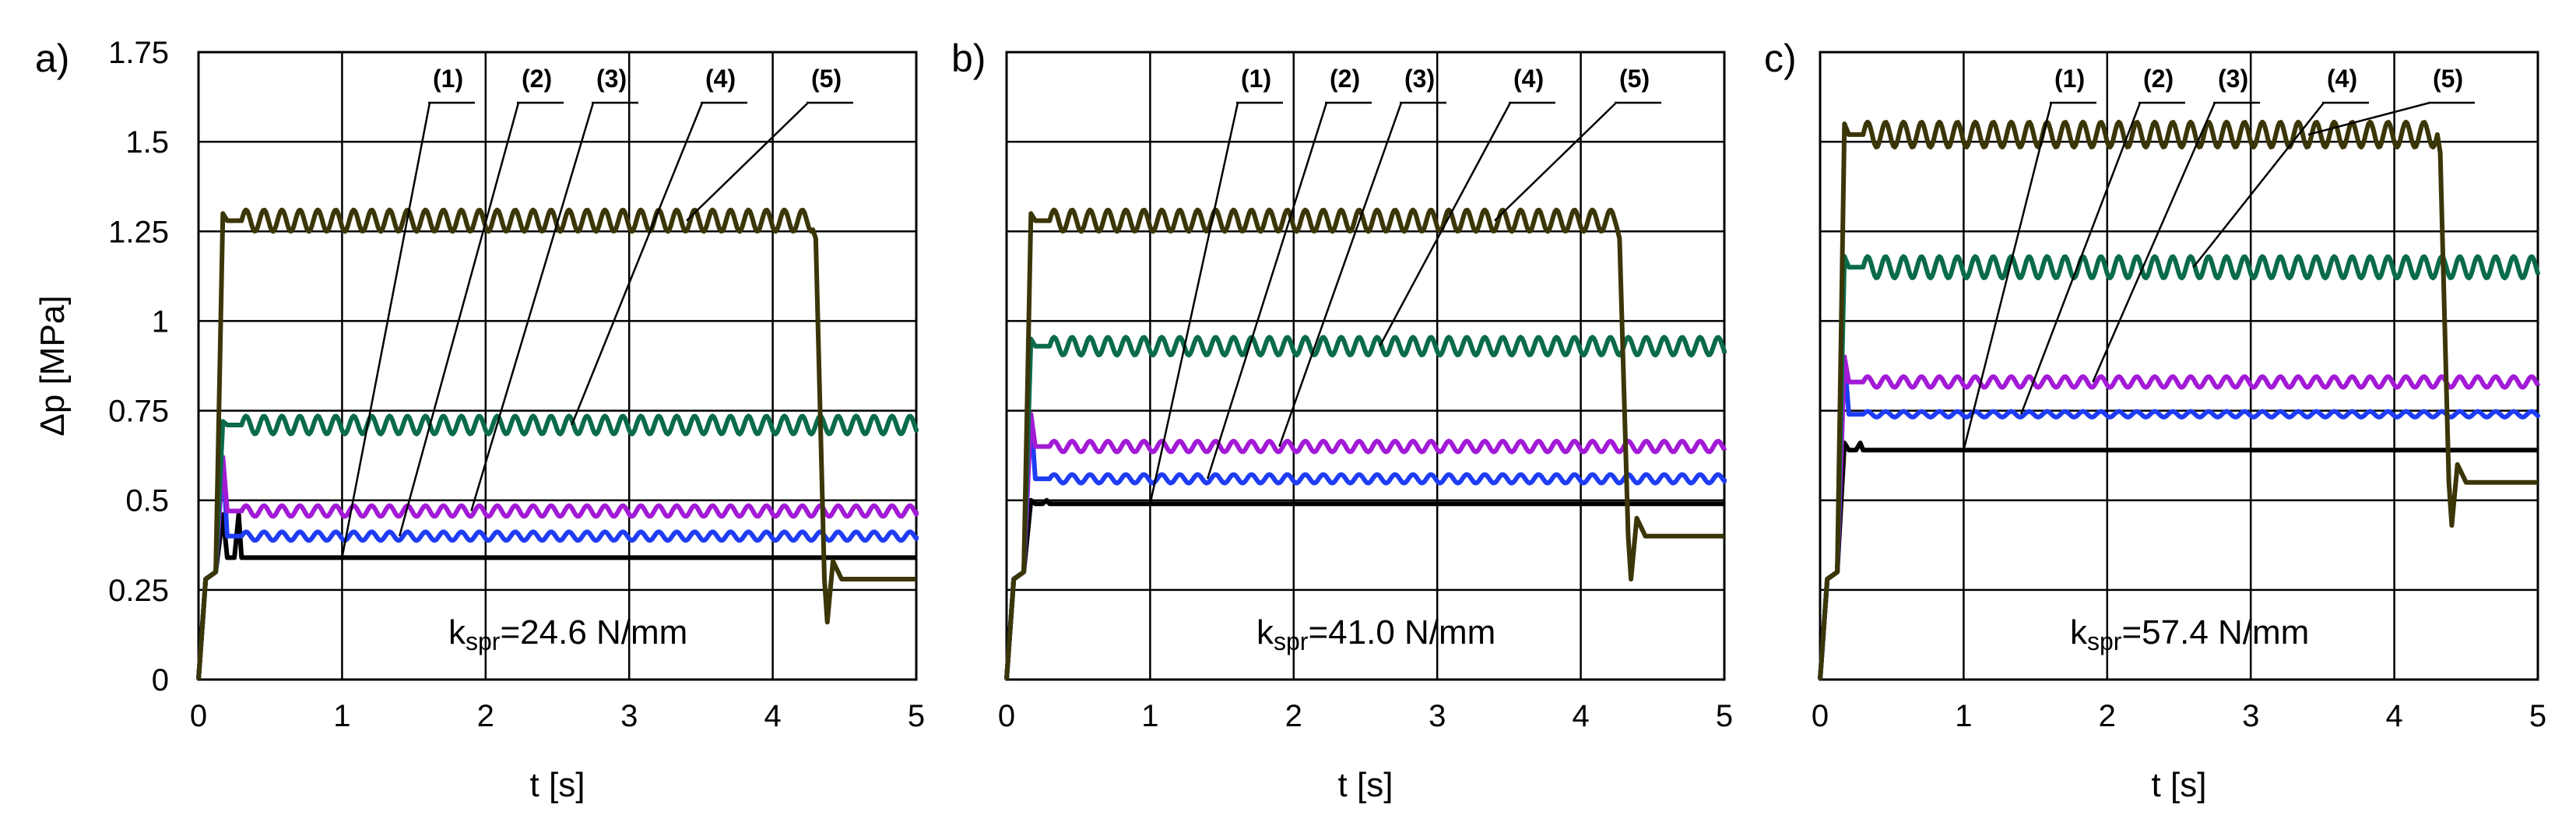  I want to click on y-tick-label: 1.5, so click(147, 142).